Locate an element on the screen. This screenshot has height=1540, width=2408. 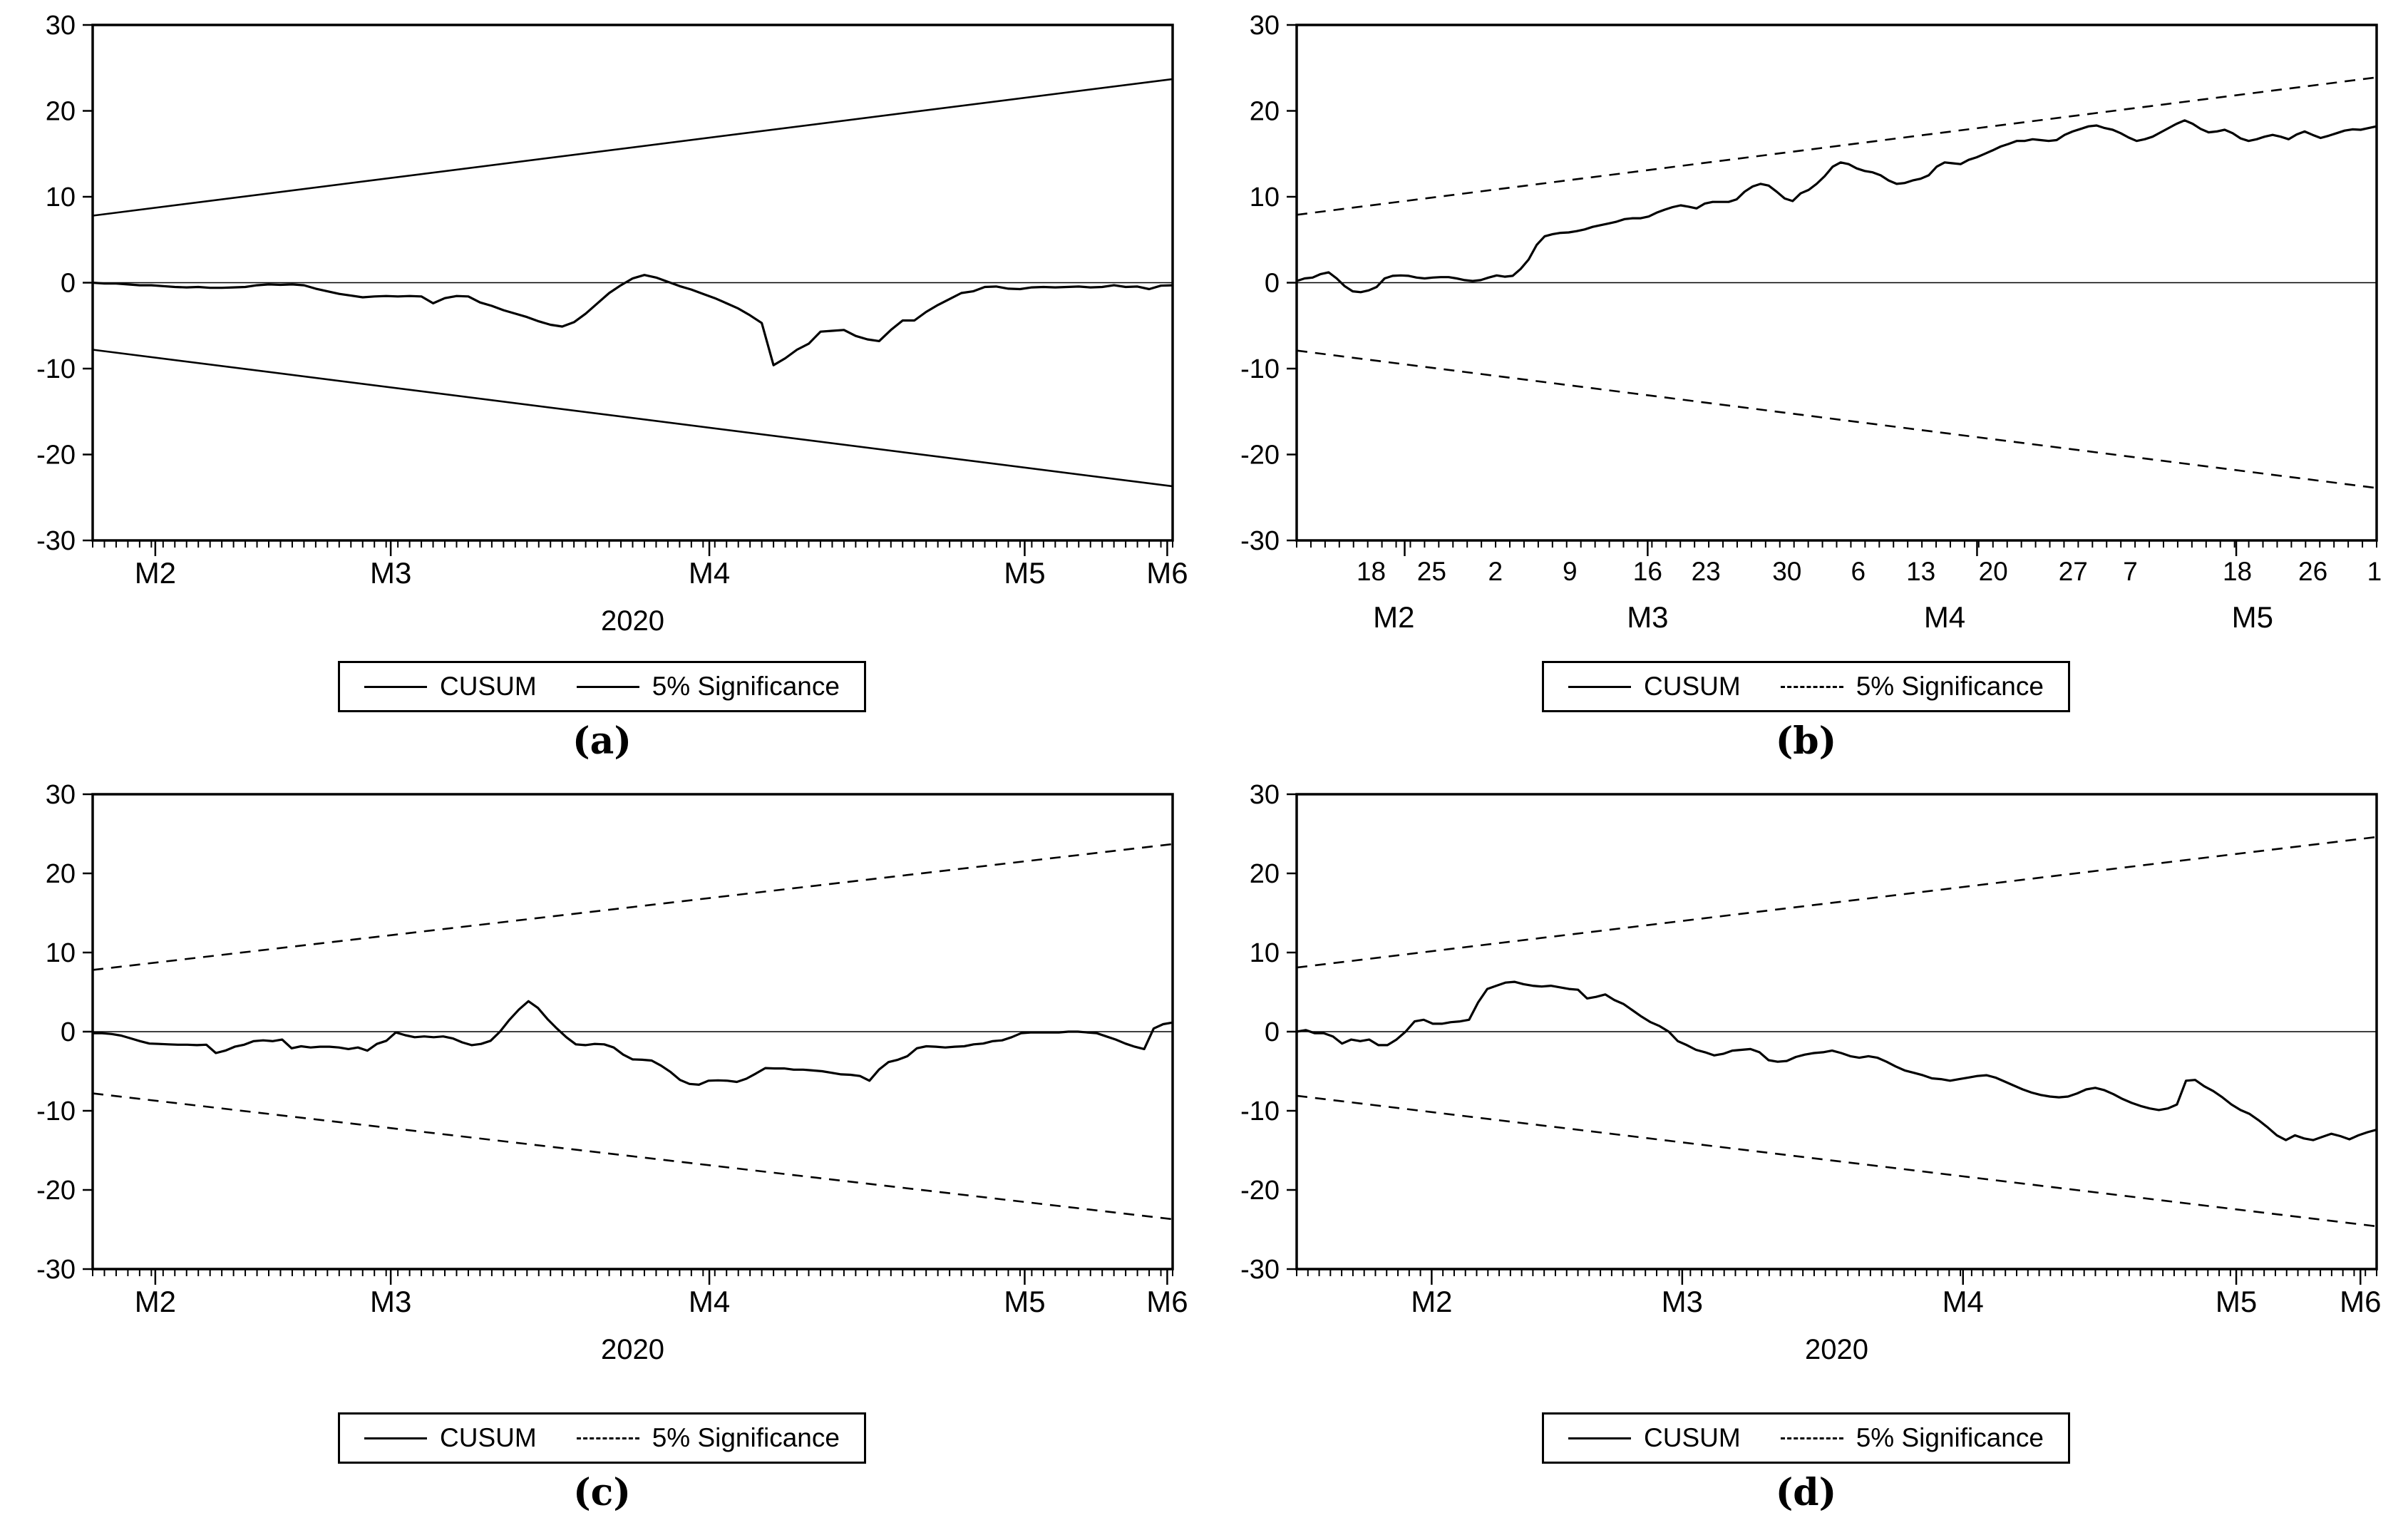
panel-b-legend: CUSUM 5% Significance is located at coordinates (1806, 686).